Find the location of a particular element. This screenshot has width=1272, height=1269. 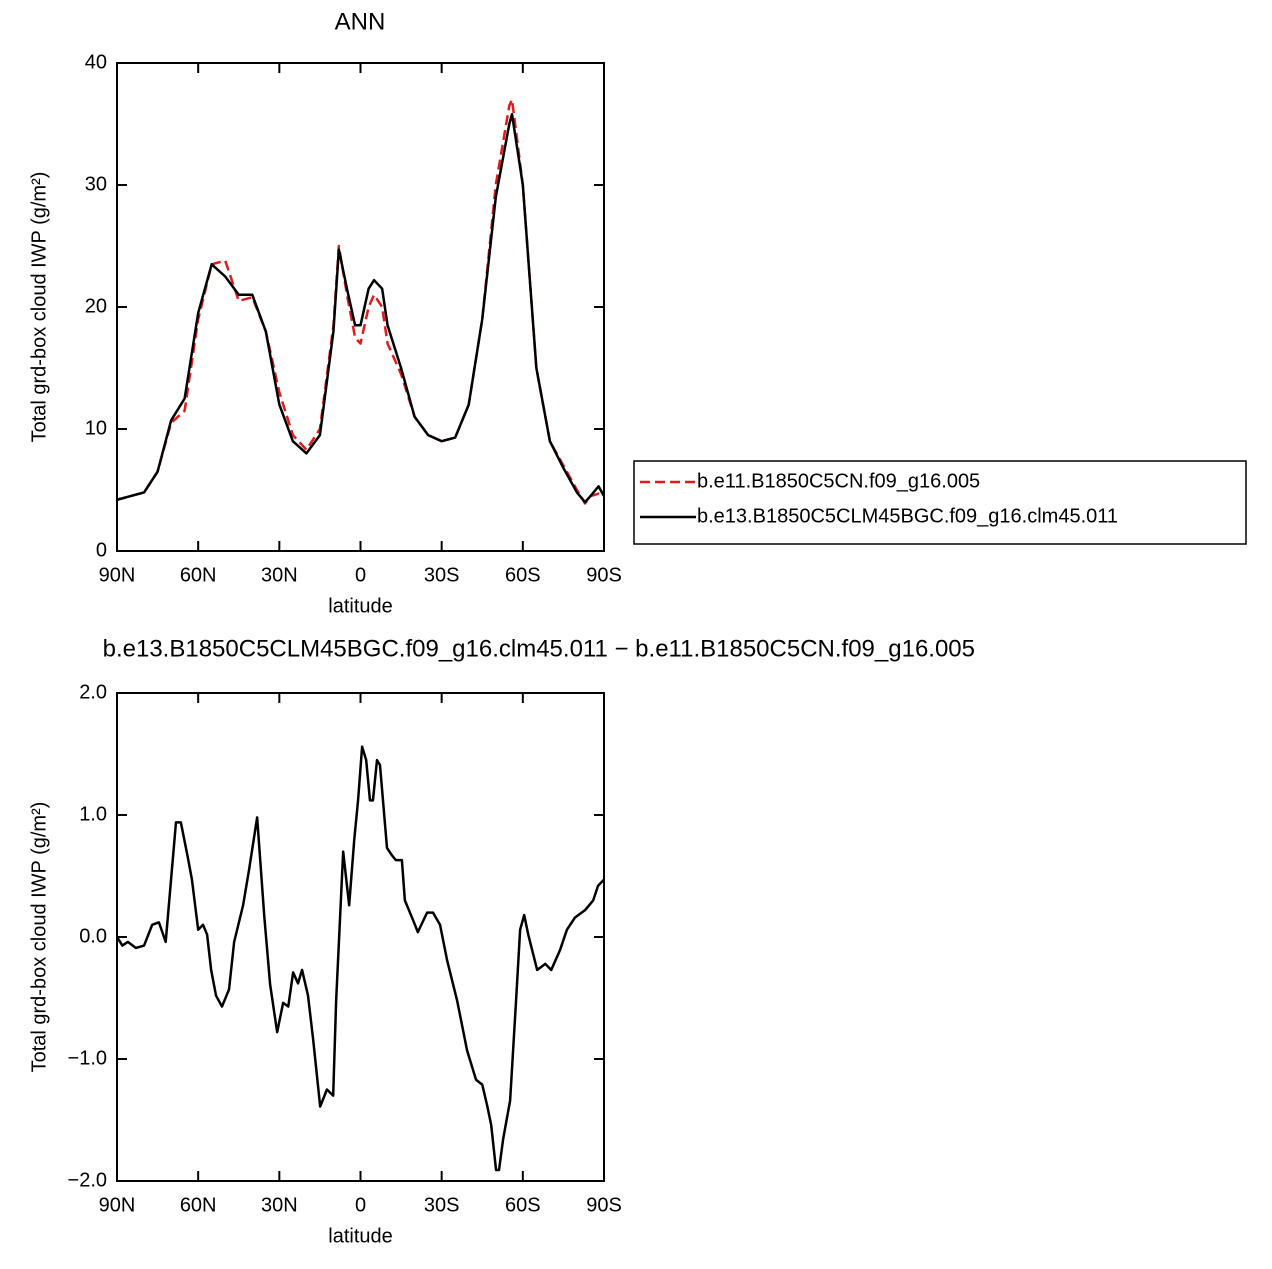

y-tick-label: 40 is located at coordinates (96, 62).